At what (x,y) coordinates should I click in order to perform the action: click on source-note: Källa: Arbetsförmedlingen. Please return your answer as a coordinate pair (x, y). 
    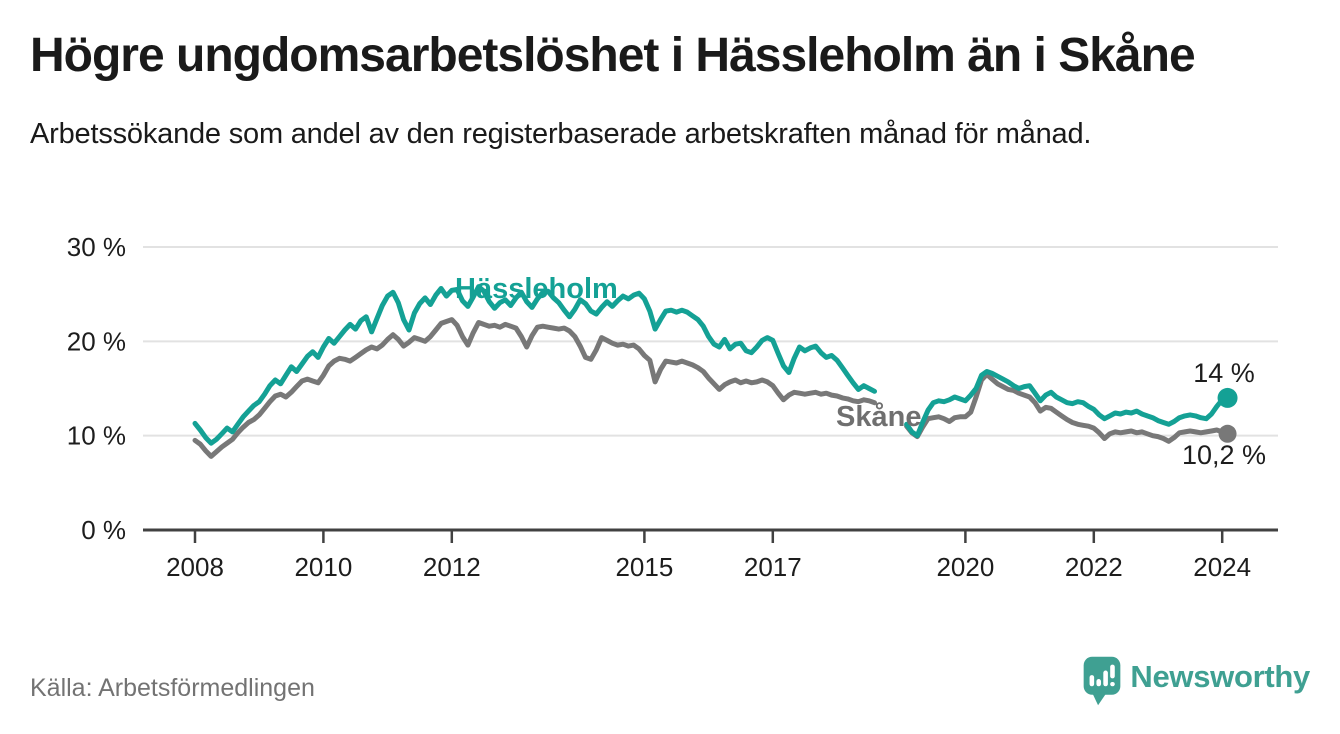
    Looking at the image, I should click on (172, 688).